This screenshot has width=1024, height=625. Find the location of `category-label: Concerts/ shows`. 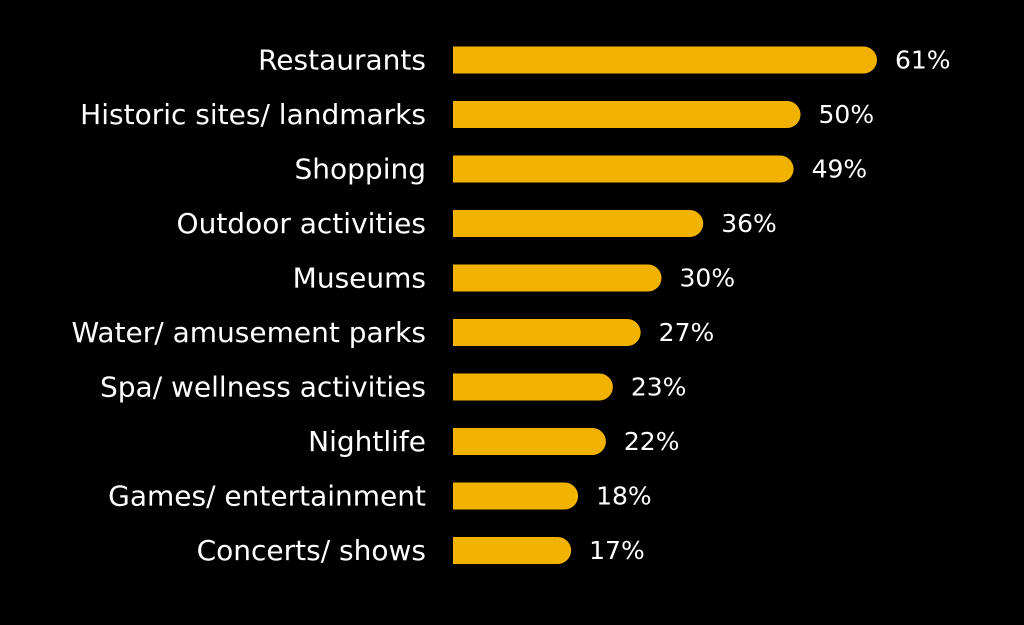

category-label: Concerts/ shows is located at coordinates (311, 550).